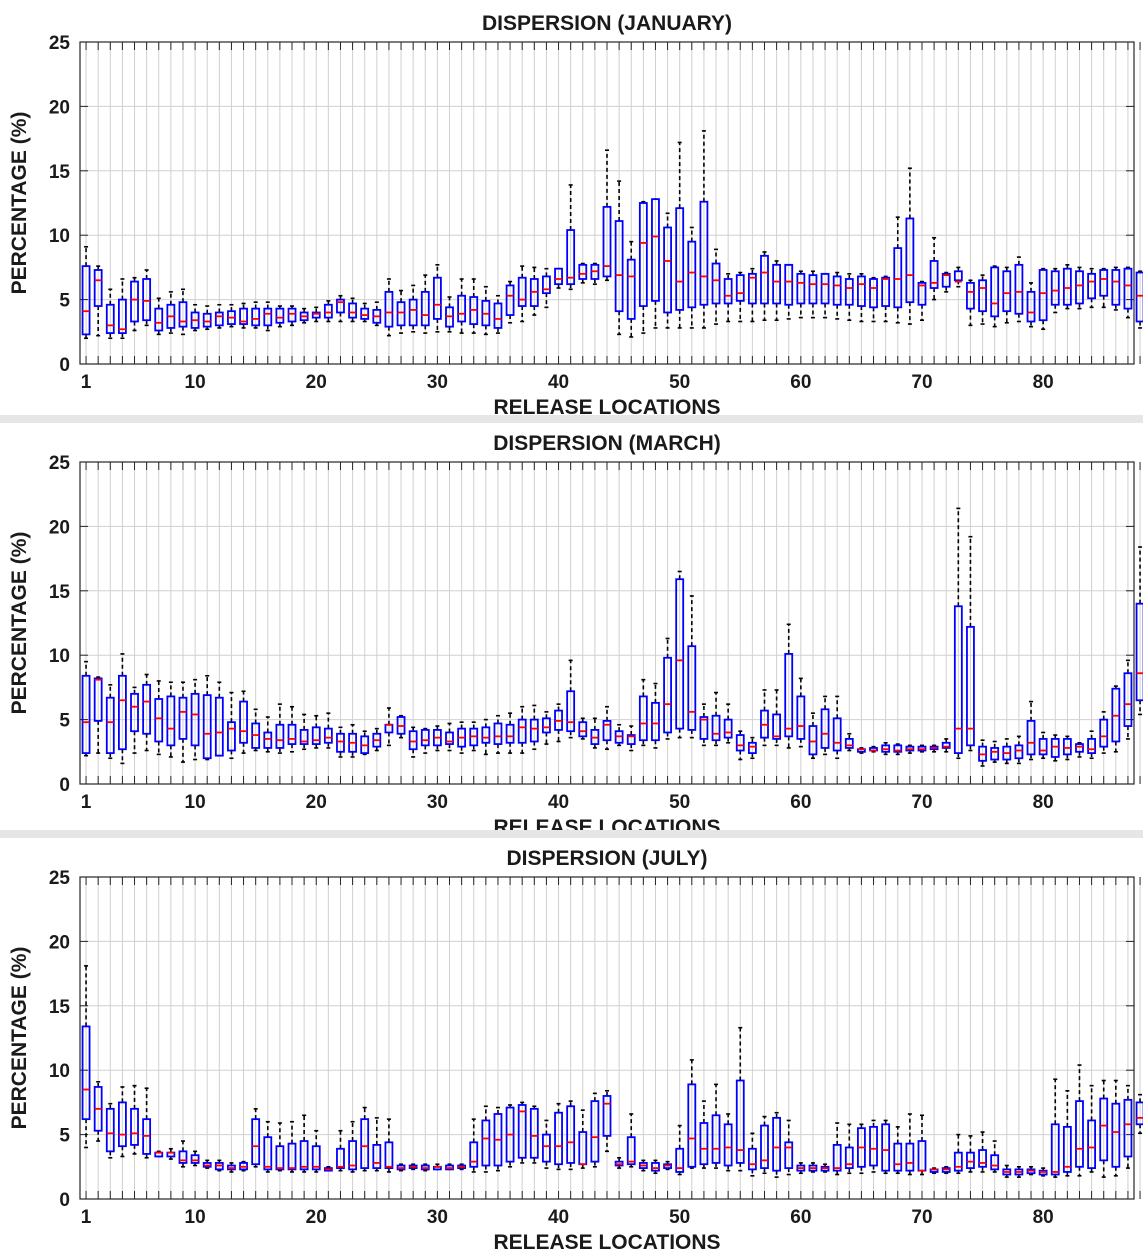  Describe the element at coordinates (60, 592) in the screenshot. I see `y-tick-label: 15` at that location.